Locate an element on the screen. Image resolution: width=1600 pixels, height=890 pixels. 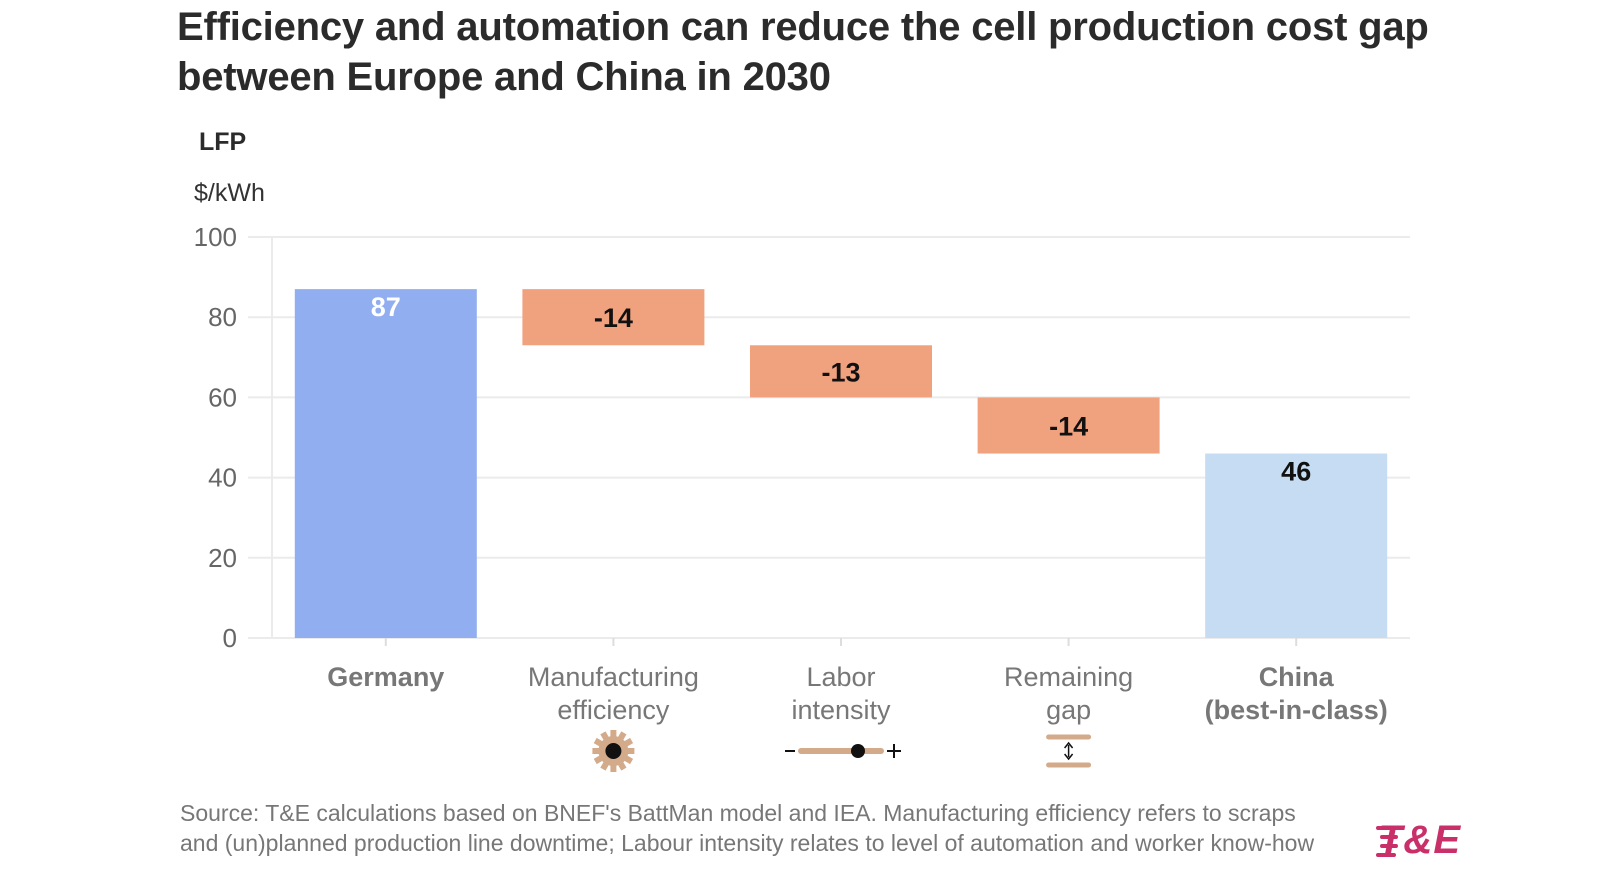
x-tick-label: Germany is located at coordinates (385, 677).